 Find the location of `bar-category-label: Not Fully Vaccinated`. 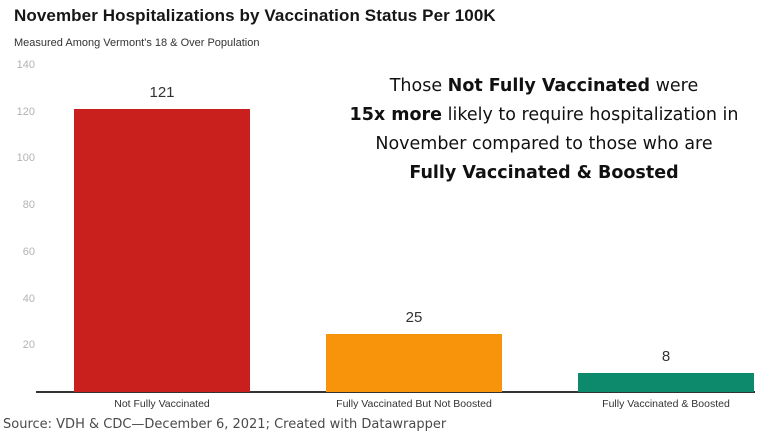

bar-category-label: Not Fully Vaccinated is located at coordinates (162, 404).